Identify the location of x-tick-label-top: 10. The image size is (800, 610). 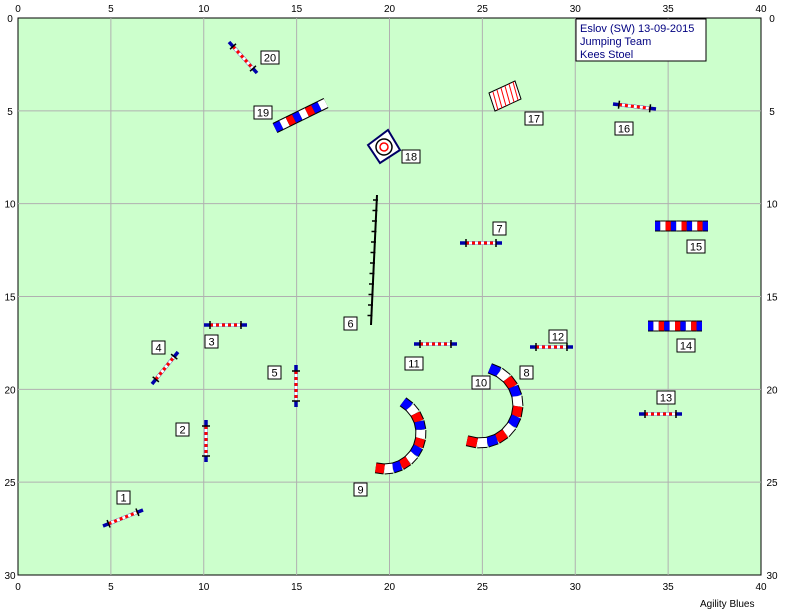
(204, 9).